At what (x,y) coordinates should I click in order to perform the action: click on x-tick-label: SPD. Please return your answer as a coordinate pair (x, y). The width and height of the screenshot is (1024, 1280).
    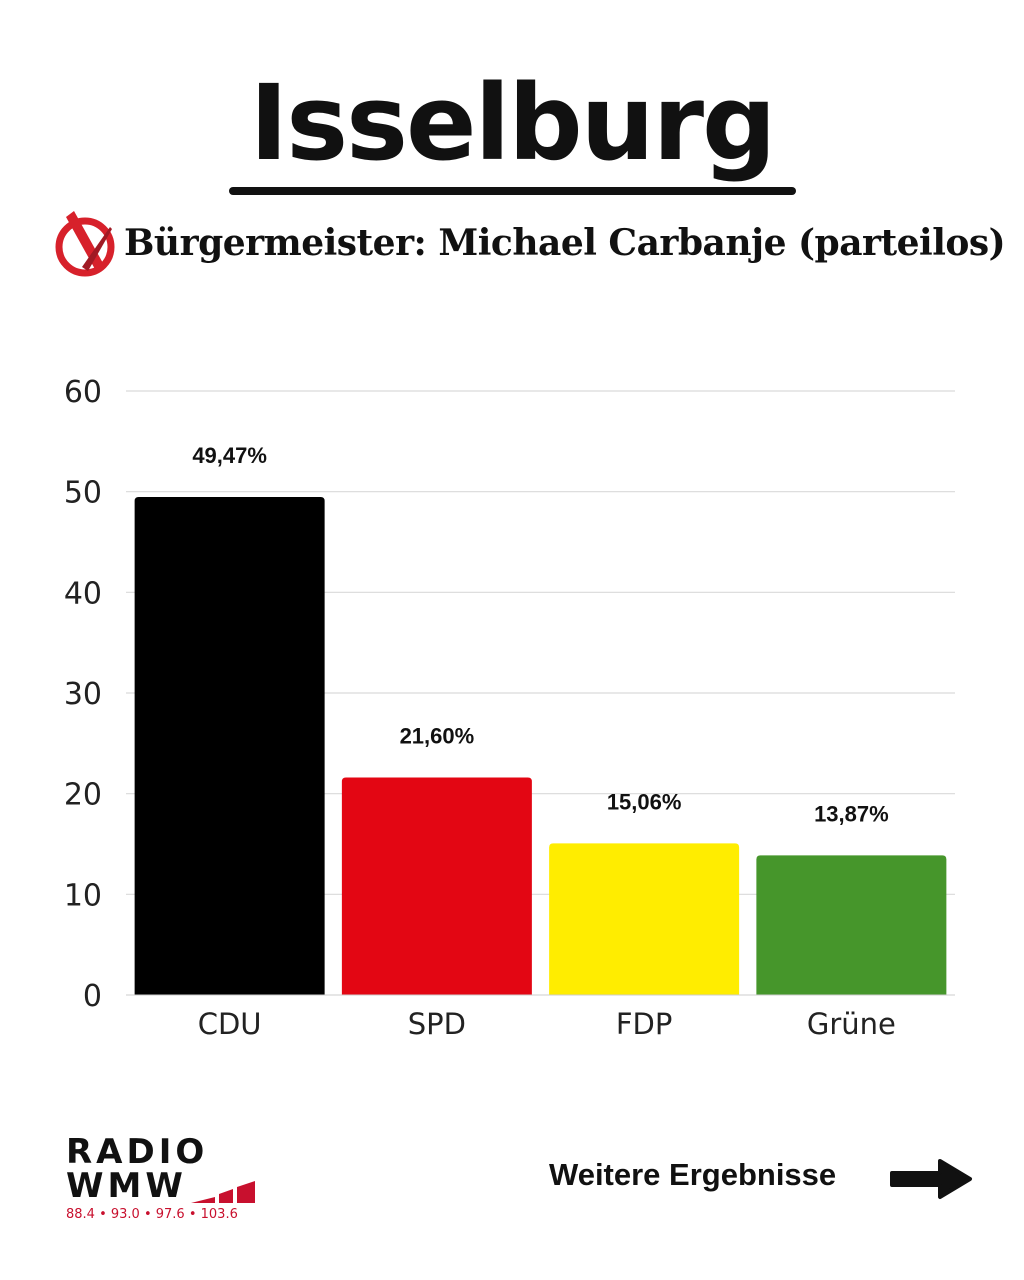
    Looking at the image, I should click on (437, 1024).